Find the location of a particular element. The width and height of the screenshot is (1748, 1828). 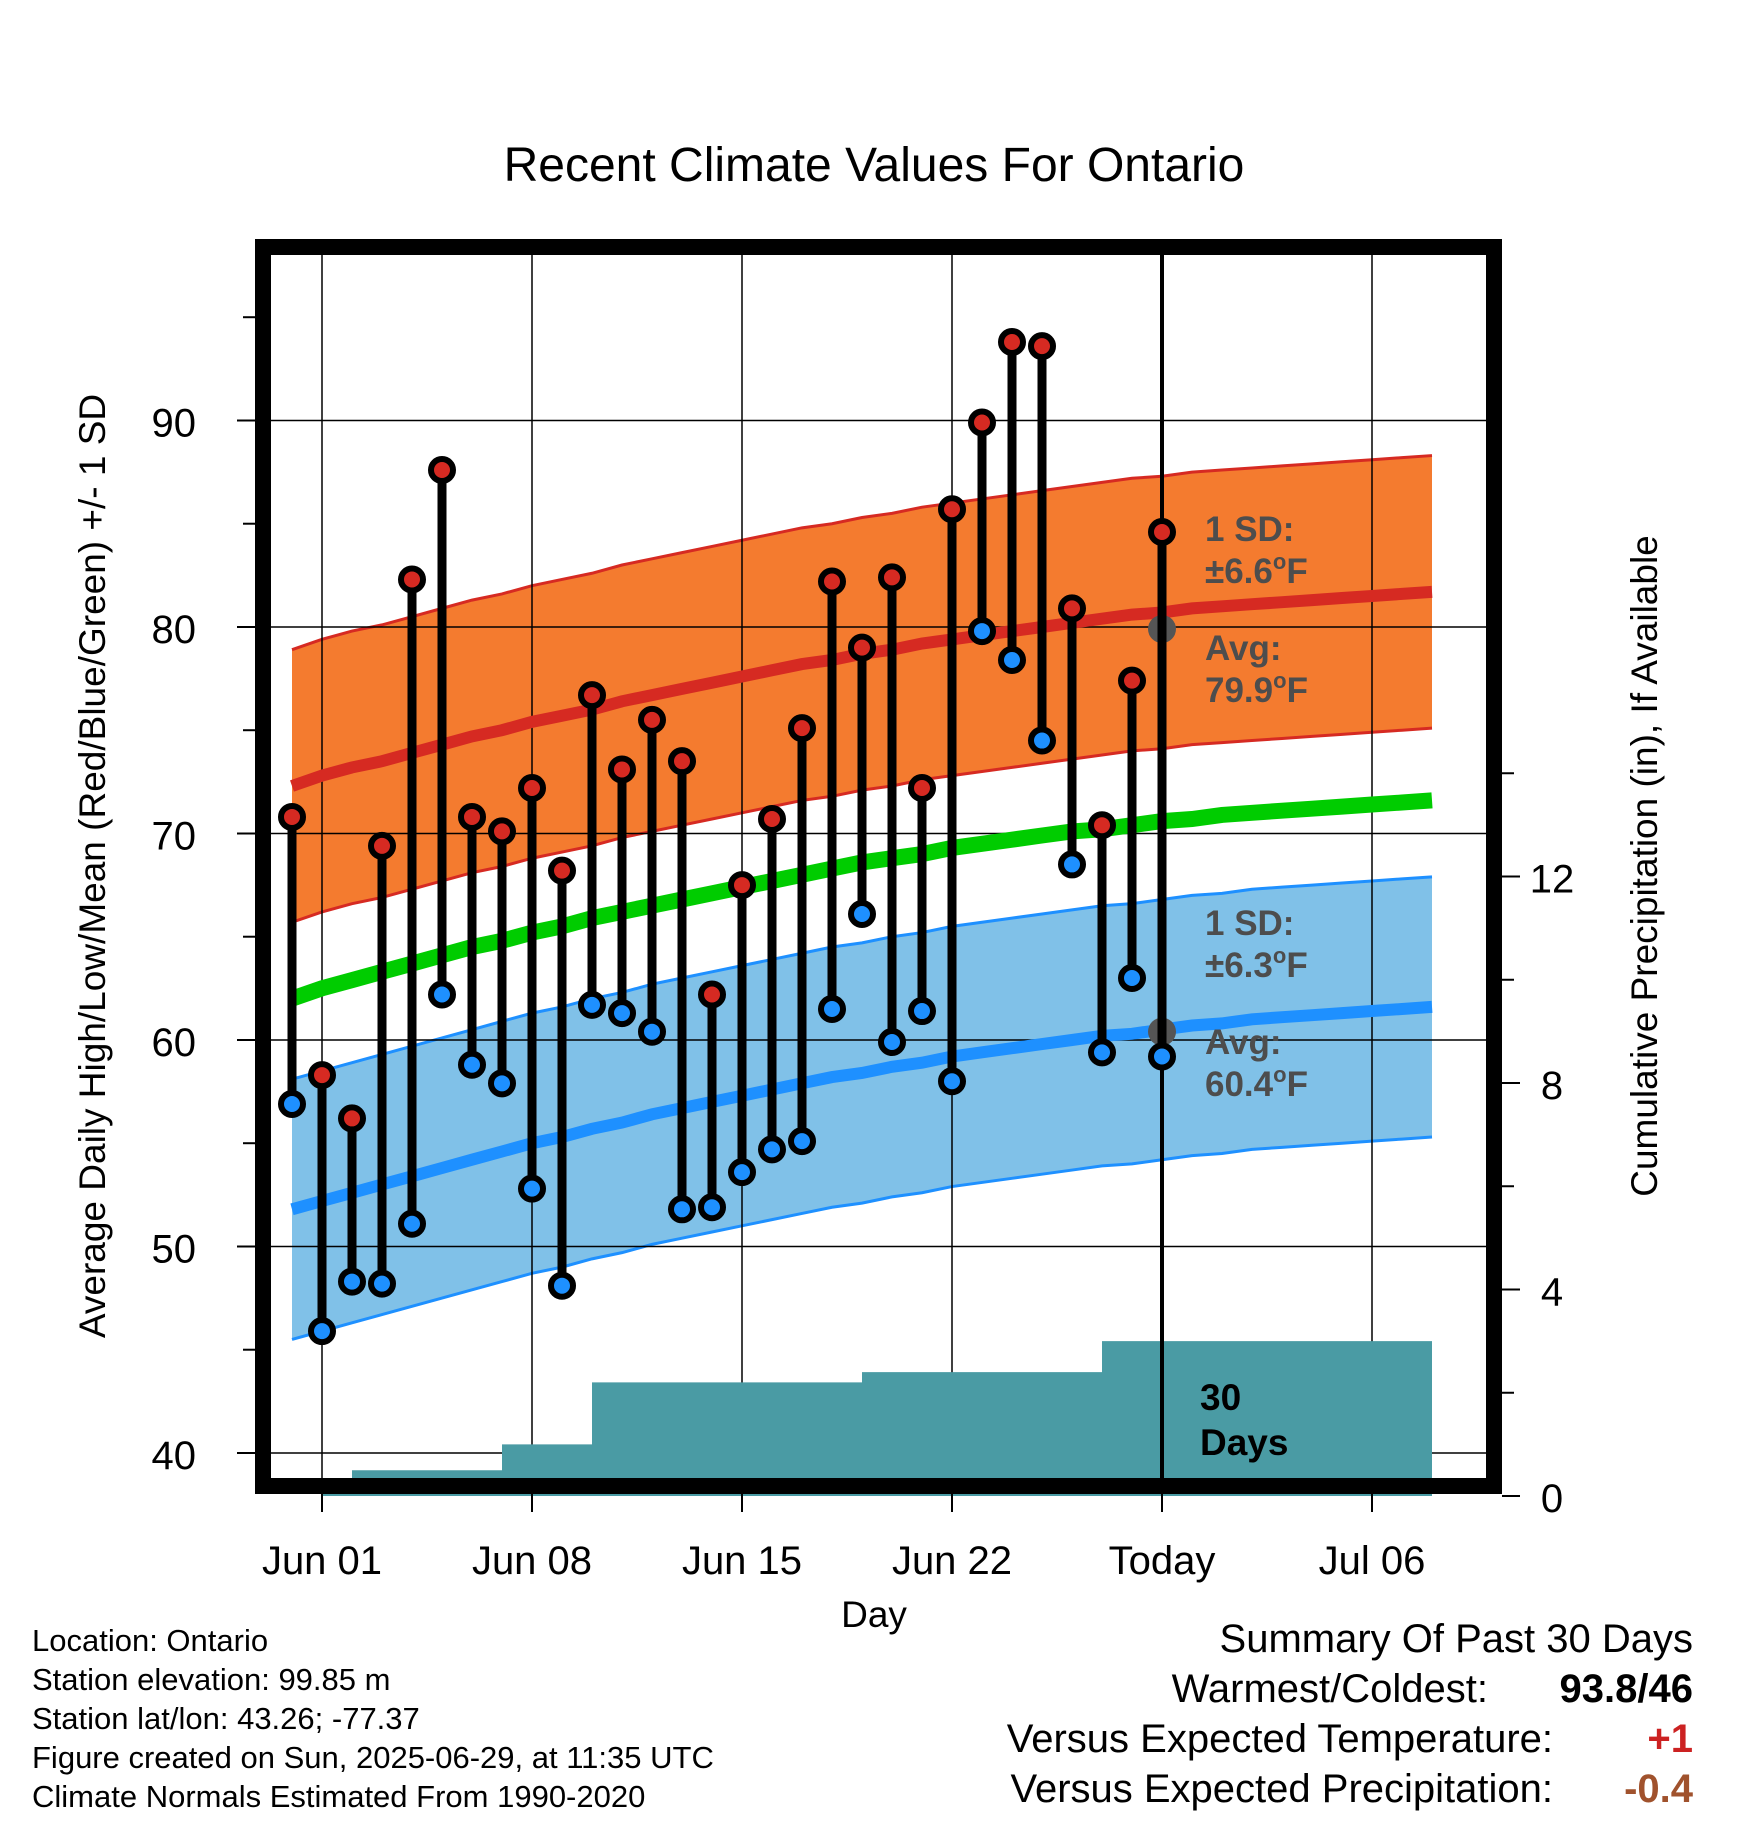

summary-heading: Summary Of Past 30 Days is located at coordinates (1456, 1639).